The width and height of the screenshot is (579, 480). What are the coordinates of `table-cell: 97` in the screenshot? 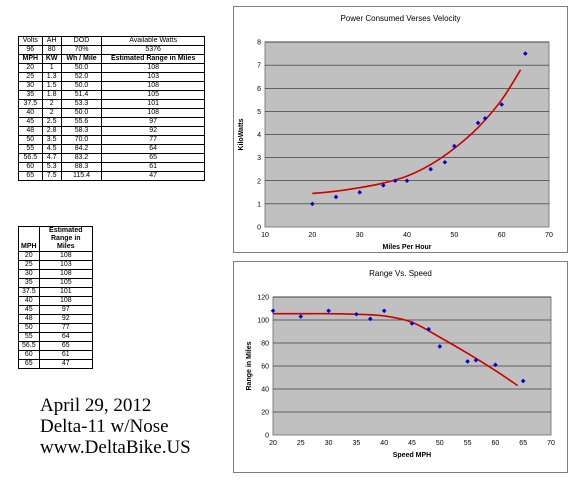 It's located at (66, 310).